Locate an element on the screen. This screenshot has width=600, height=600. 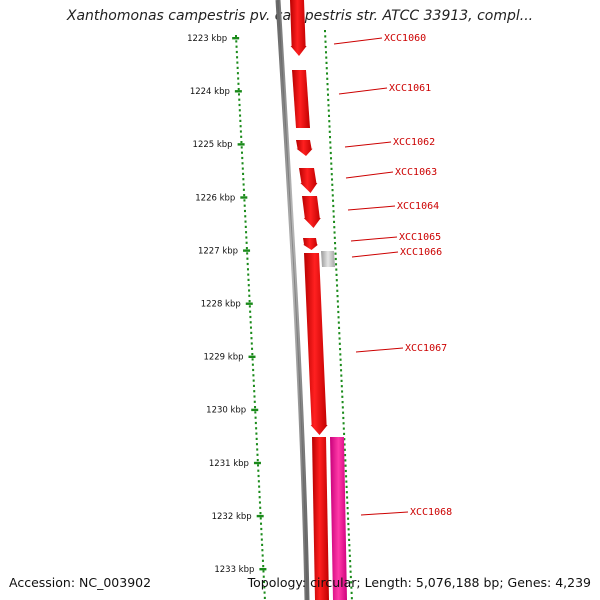
gene-label: XCC1061 is located at coordinates (410, 88).